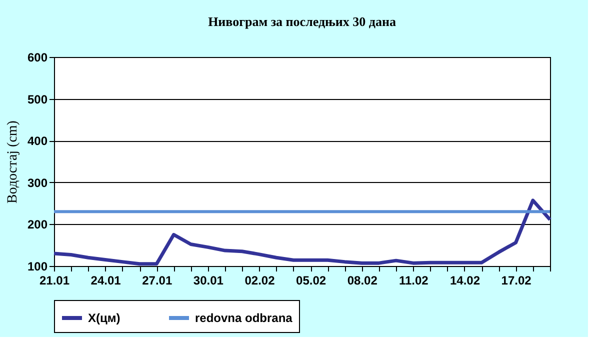 Image resolution: width=600 pixels, height=343 pixels. I want to click on x-tick-label: 30.01, so click(208, 281).